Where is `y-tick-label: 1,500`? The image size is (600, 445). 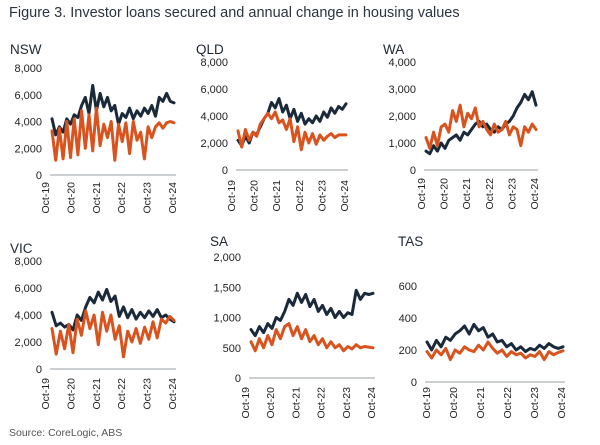
y-tick-label: 1,500 is located at coordinates (227, 288).